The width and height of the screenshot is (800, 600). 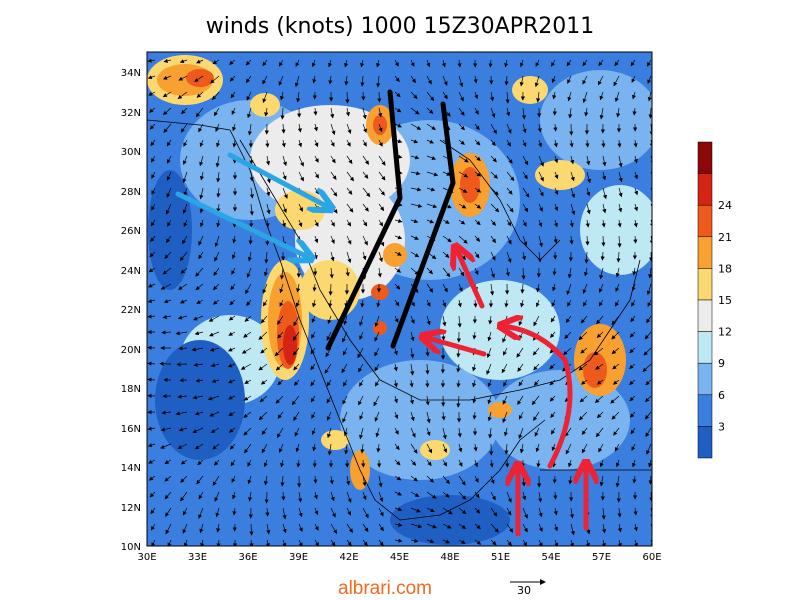 I want to click on colorbar-swatch, so click(x=705, y=221).